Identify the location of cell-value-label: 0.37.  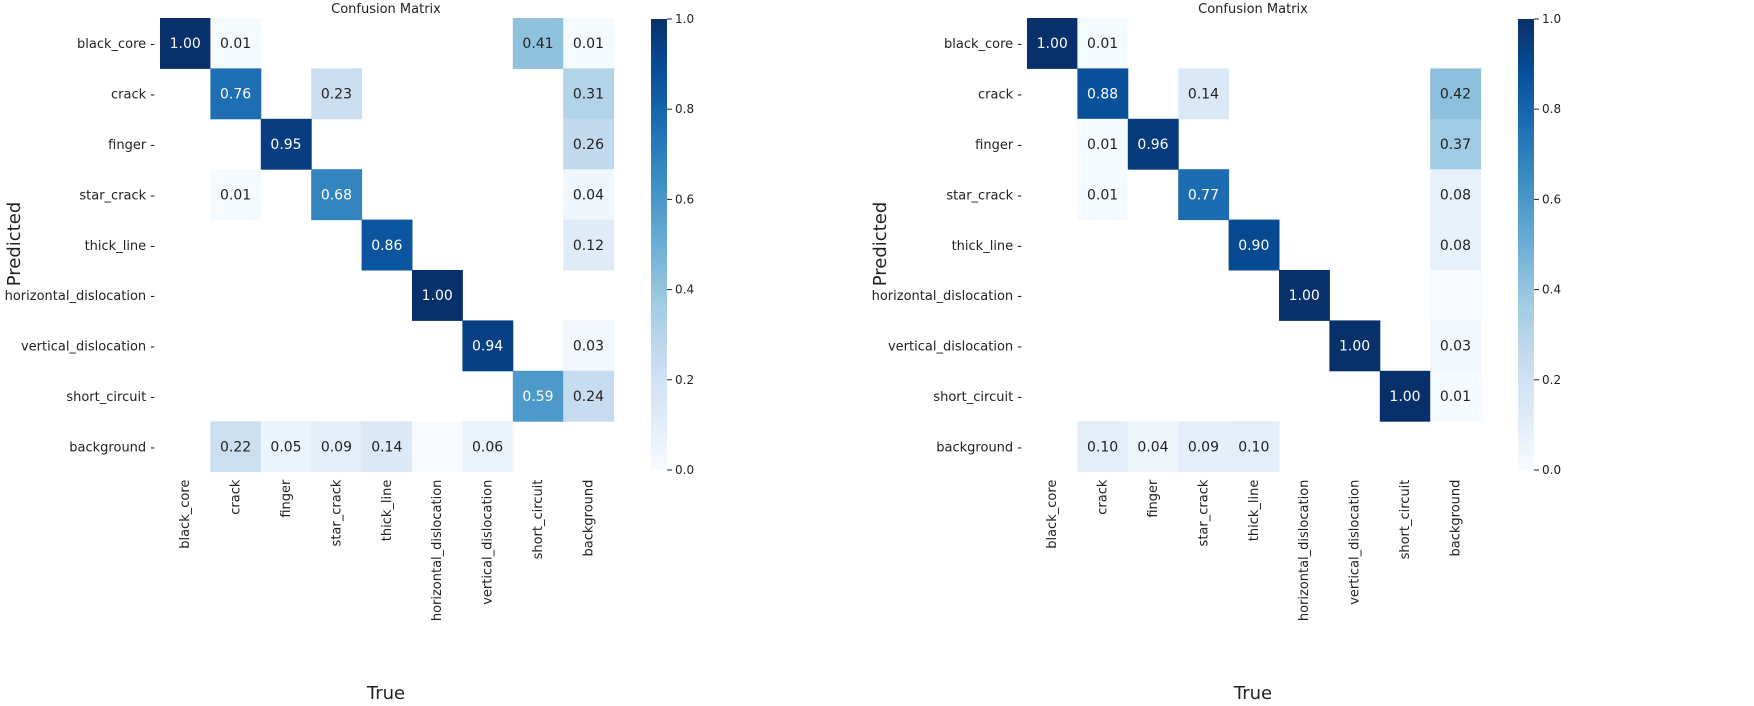
(1455, 145).